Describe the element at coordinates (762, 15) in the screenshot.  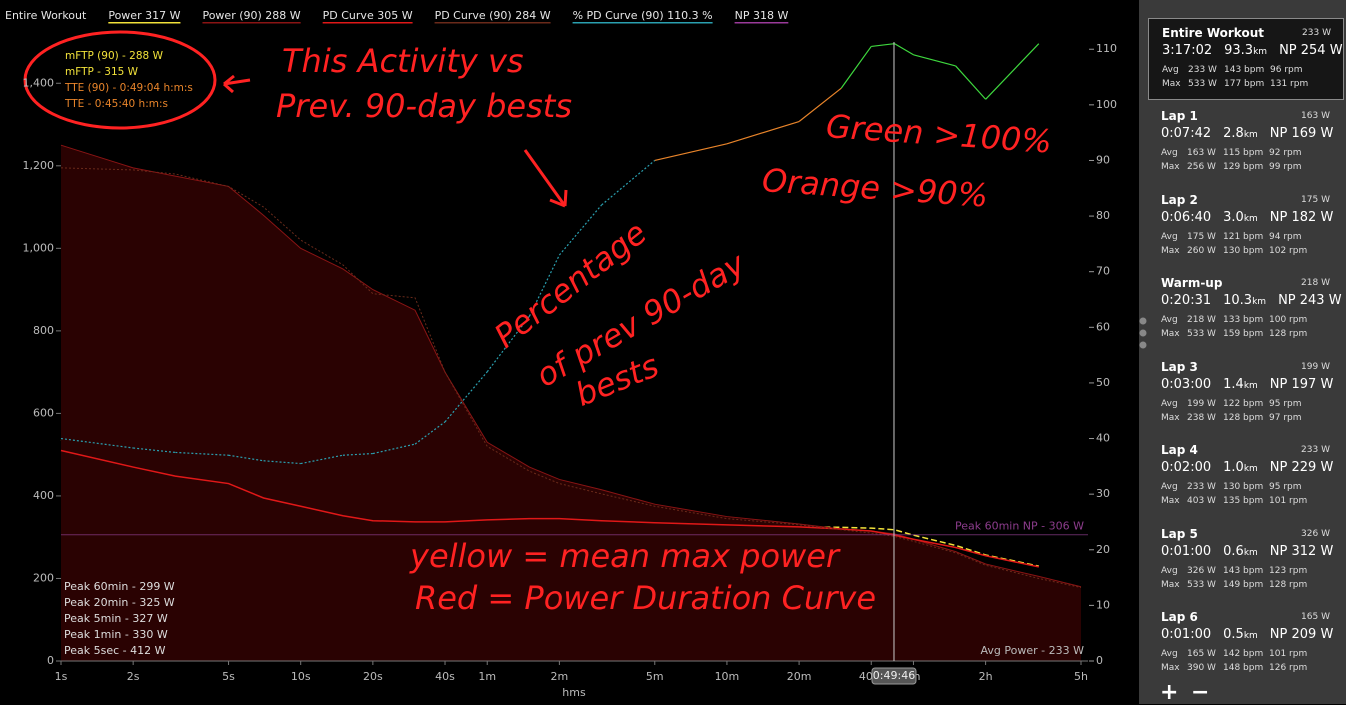
I see `legend-item: NP 318 W` at that location.